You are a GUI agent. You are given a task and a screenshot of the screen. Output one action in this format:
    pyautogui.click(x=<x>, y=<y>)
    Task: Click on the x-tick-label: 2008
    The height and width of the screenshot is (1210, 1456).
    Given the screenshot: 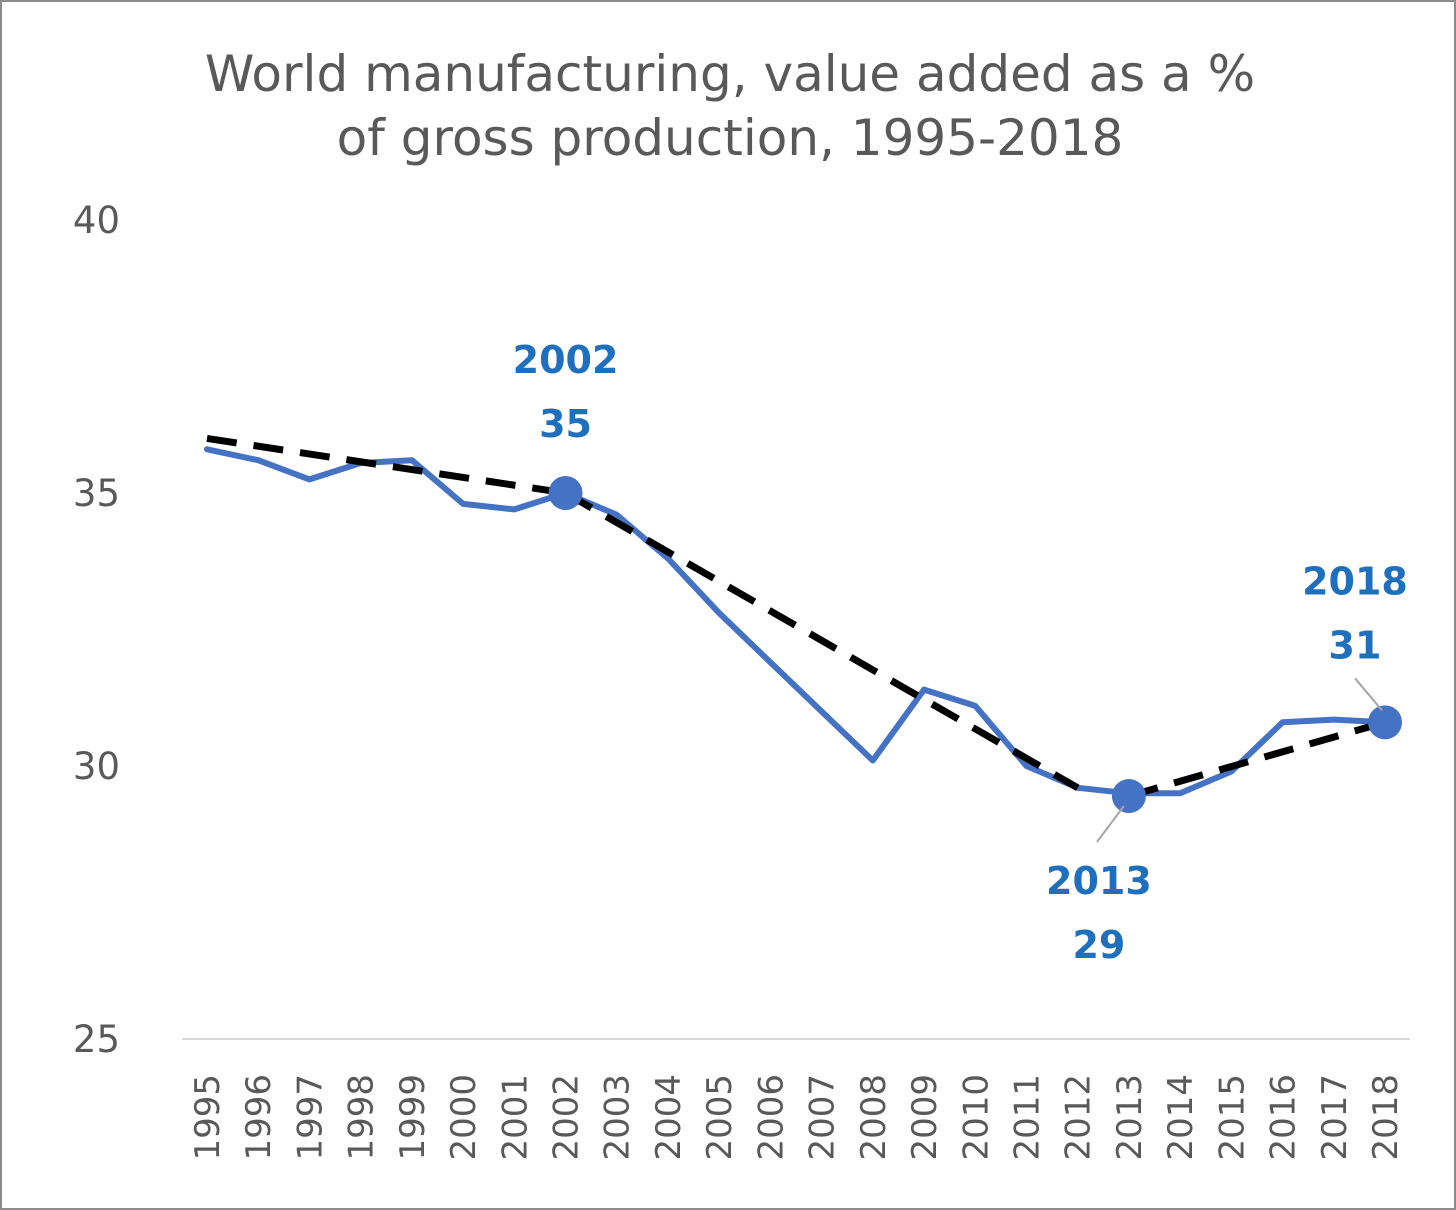 What is the action you would take?
    pyautogui.click(x=874, y=1117)
    